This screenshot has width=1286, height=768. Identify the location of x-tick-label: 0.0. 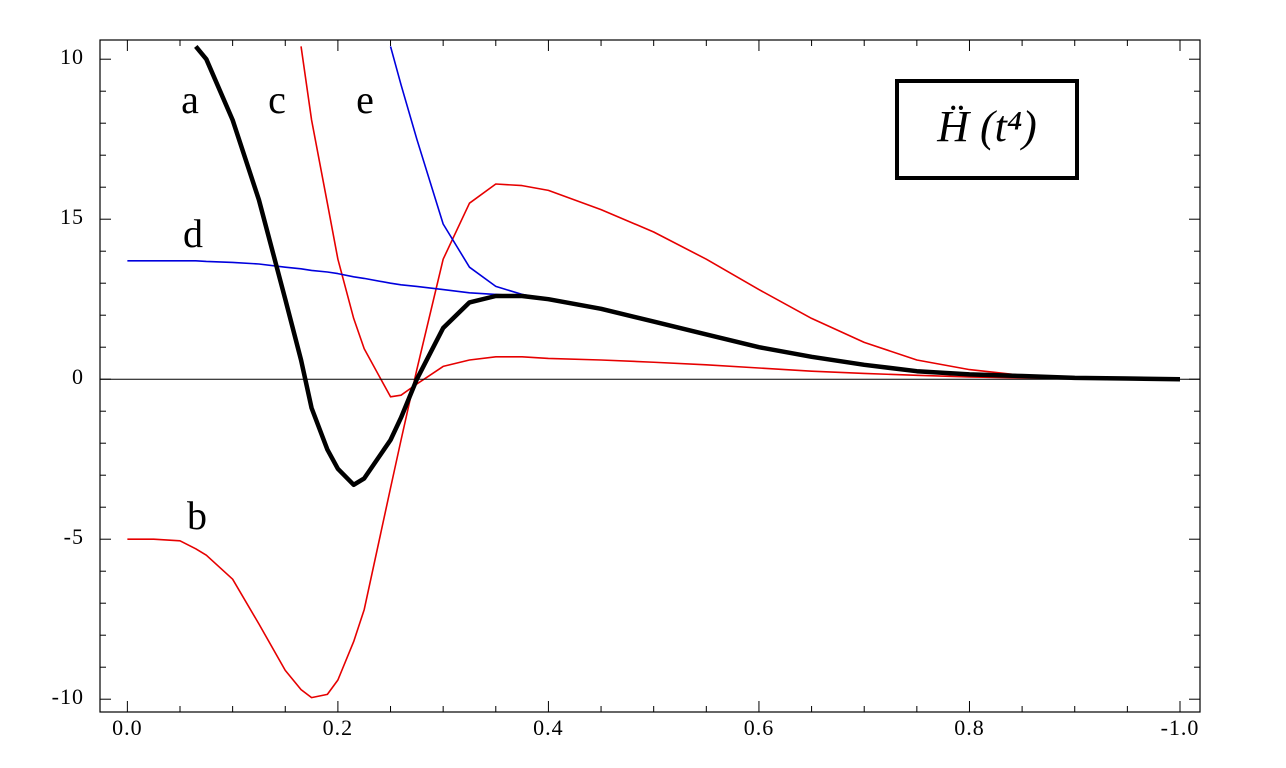
(127, 727).